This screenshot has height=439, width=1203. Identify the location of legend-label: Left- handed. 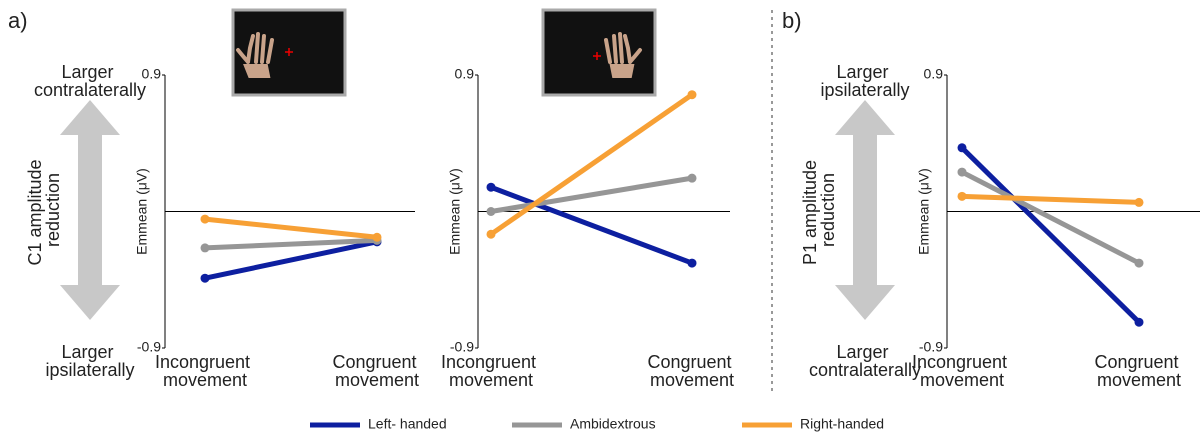
(407, 424).